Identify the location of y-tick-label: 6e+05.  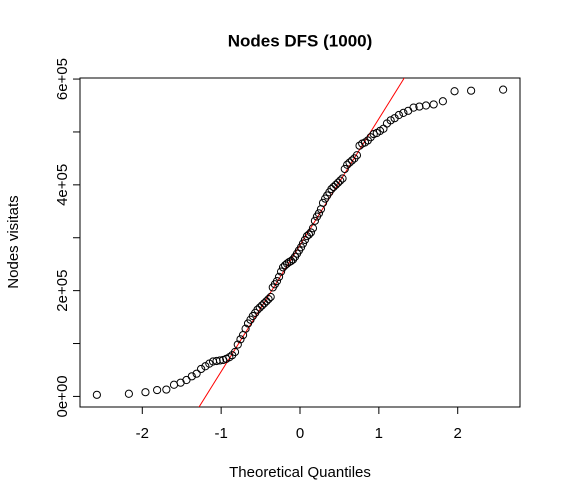
(62, 79).